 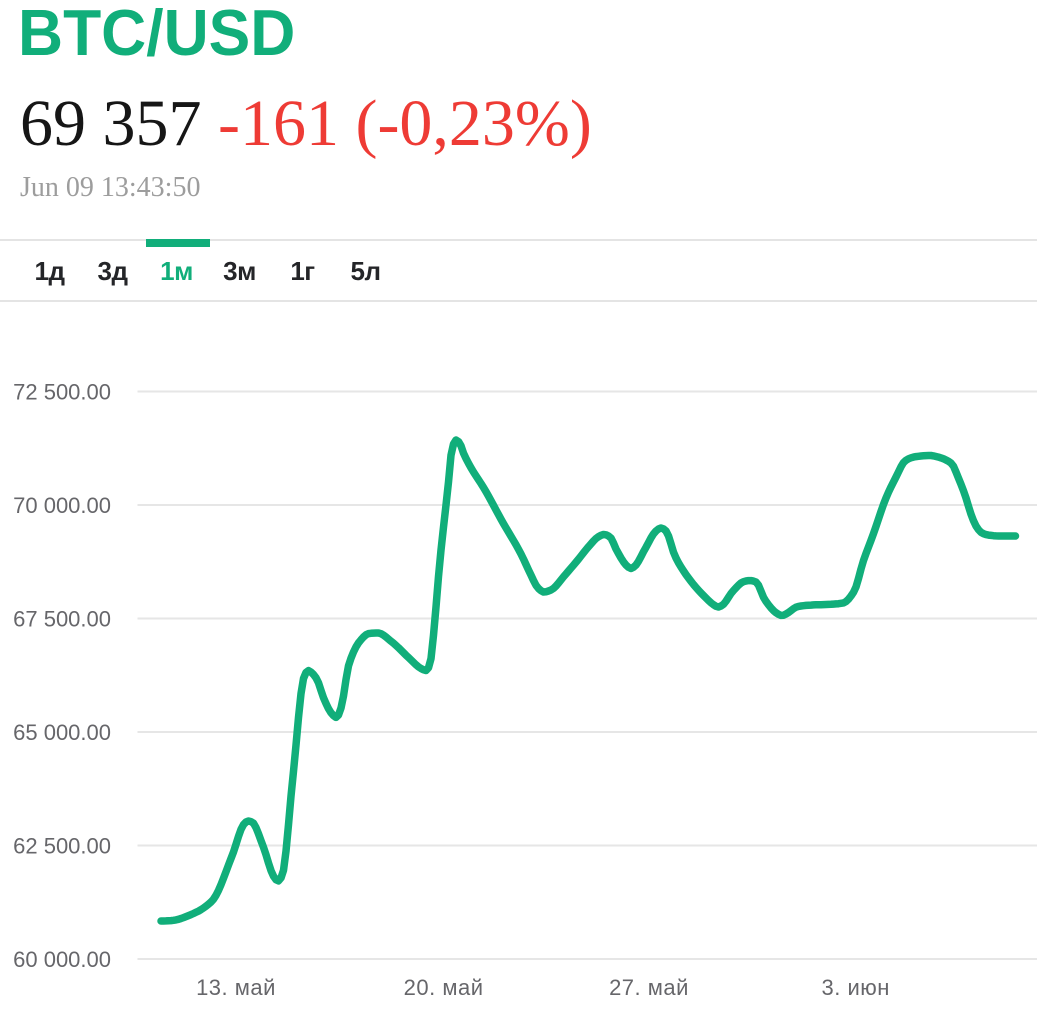 What do you see at coordinates (62, 619) in the screenshot?
I see `svg-text: 67 500.00` at bounding box center [62, 619].